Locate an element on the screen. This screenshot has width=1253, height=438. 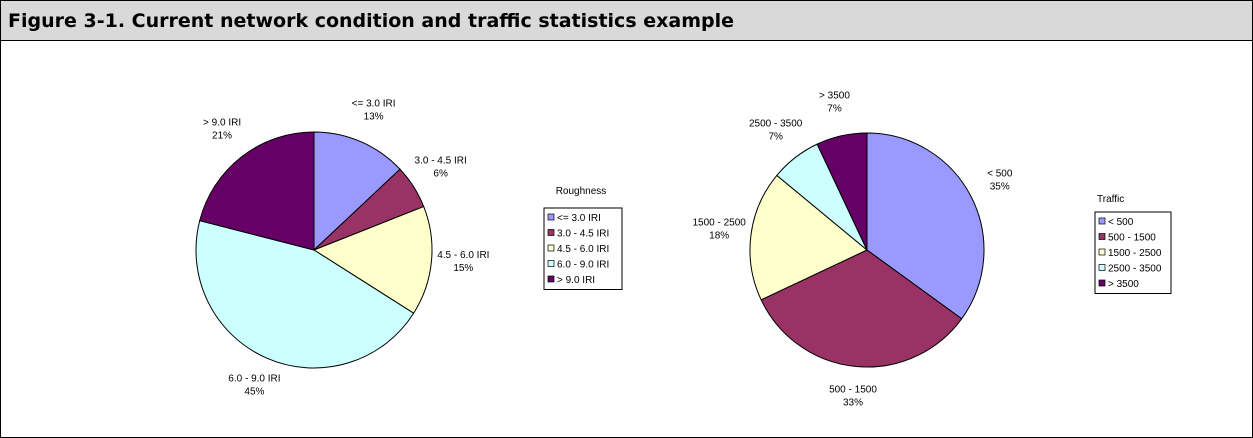
slice-value-label: 18% is located at coordinates (719, 235).